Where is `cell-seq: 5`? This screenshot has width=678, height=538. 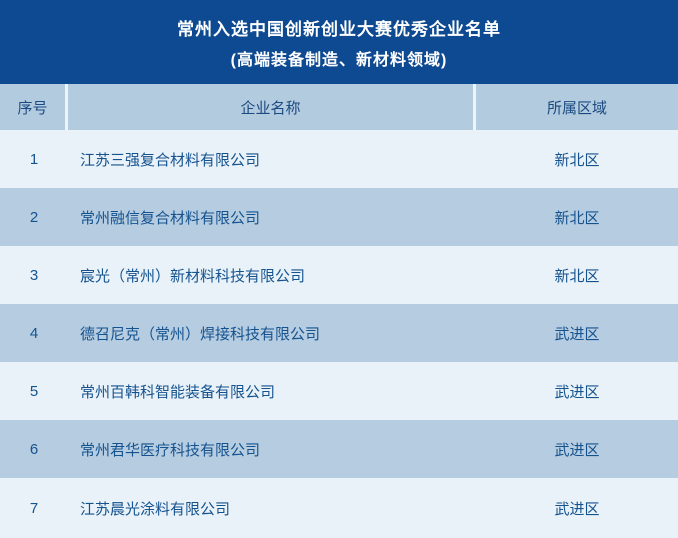 cell-seq: 5 is located at coordinates (34, 391).